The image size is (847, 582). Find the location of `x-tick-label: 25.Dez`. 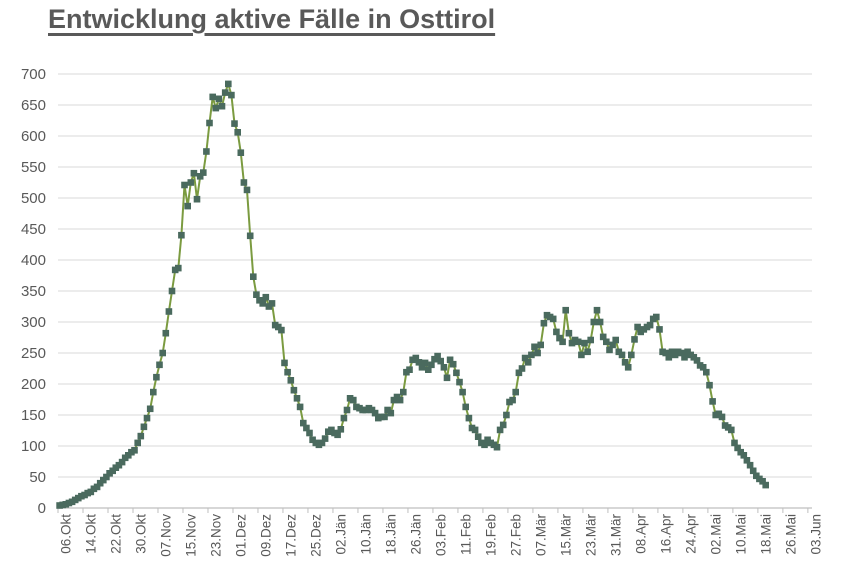

x-tick-label: 25.Dez is located at coordinates (315, 535).